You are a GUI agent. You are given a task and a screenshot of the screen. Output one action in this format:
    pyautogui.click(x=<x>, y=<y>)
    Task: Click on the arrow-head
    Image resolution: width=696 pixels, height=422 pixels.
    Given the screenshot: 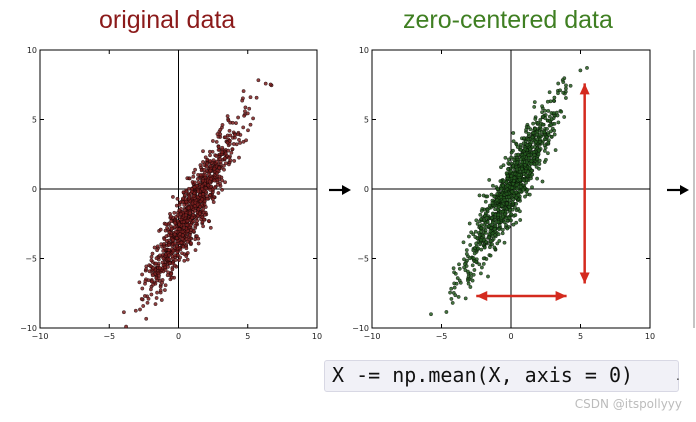 What is the action you would take?
    pyautogui.click(x=584, y=278)
    